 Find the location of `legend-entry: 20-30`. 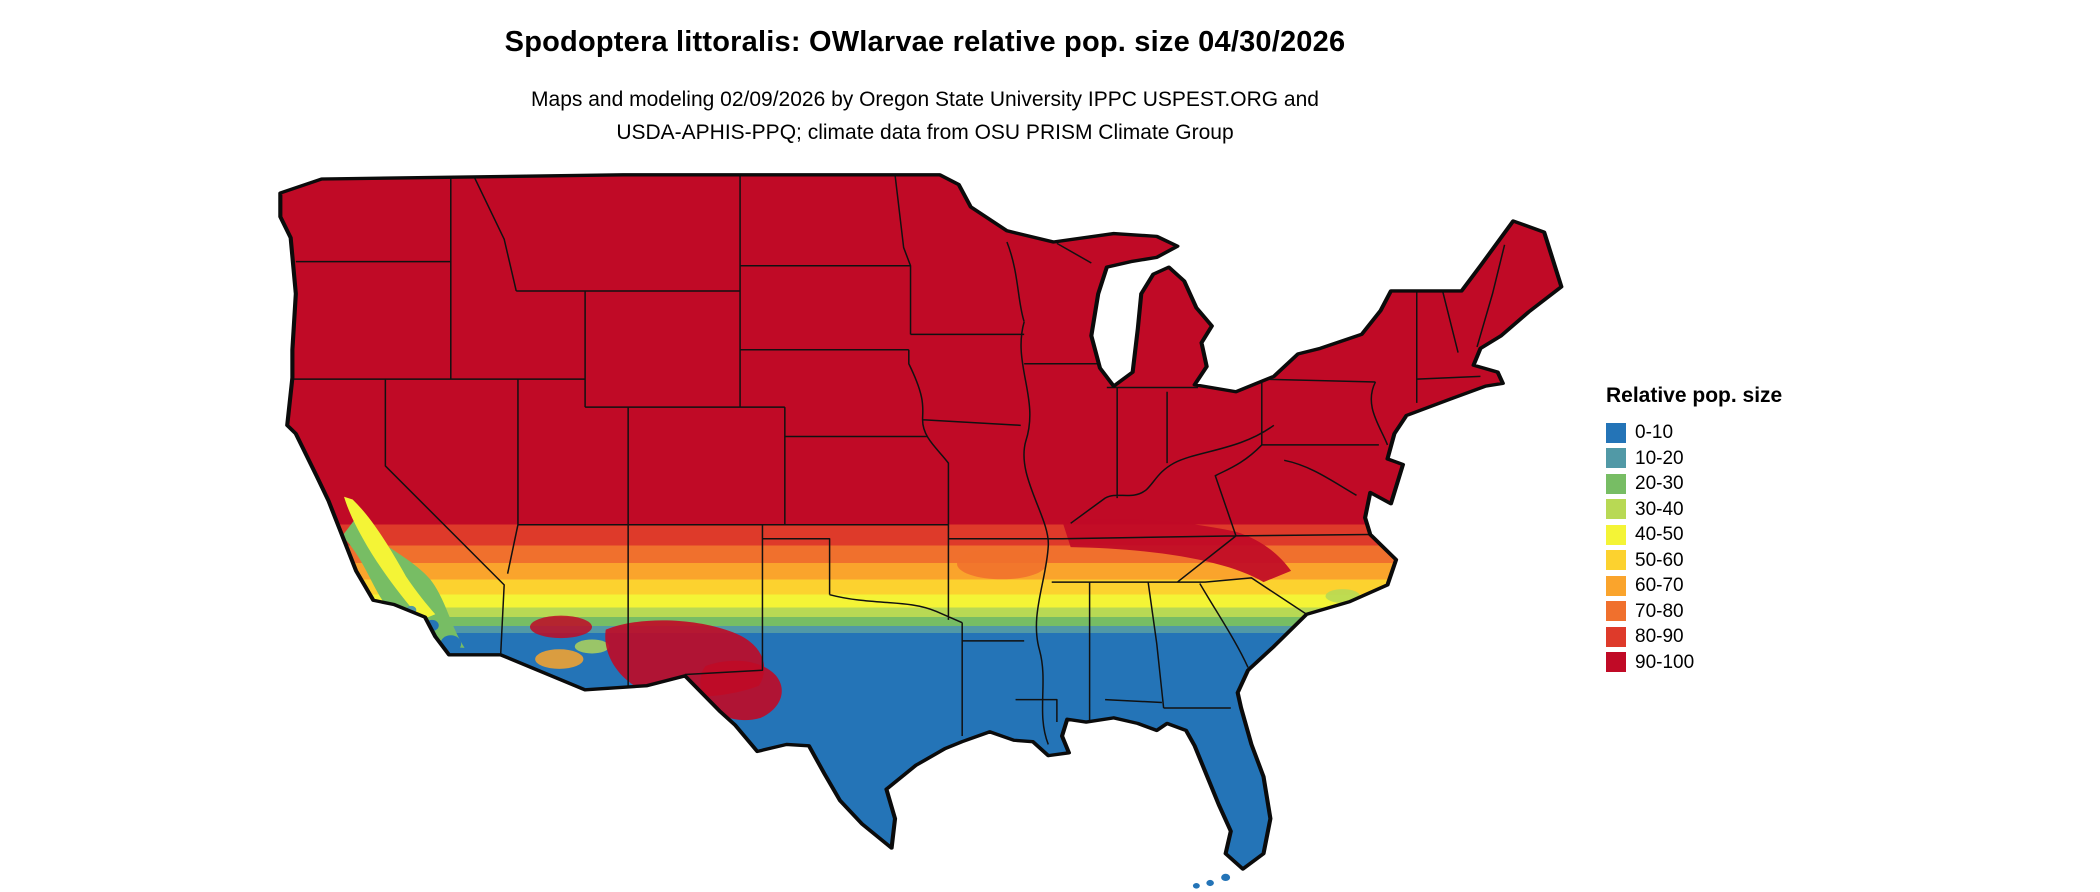

legend-entry: 20-30 is located at coordinates (1694, 483).